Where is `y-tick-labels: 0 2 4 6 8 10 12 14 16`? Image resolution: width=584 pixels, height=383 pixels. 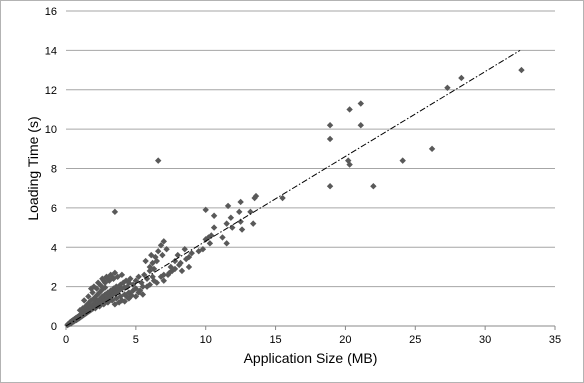
y-tick-labels: 0 2 4 6 8 10 12 14 16 is located at coordinates (51, 169).